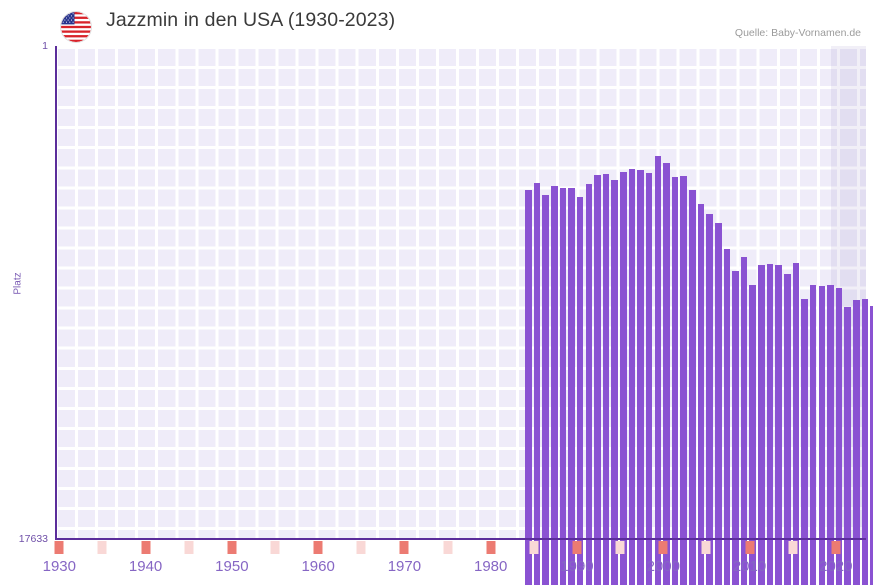 The height and width of the screenshot is (587, 873). Describe the element at coordinates (404, 566) in the screenshot. I see `x-tick-label: 1970` at that location.